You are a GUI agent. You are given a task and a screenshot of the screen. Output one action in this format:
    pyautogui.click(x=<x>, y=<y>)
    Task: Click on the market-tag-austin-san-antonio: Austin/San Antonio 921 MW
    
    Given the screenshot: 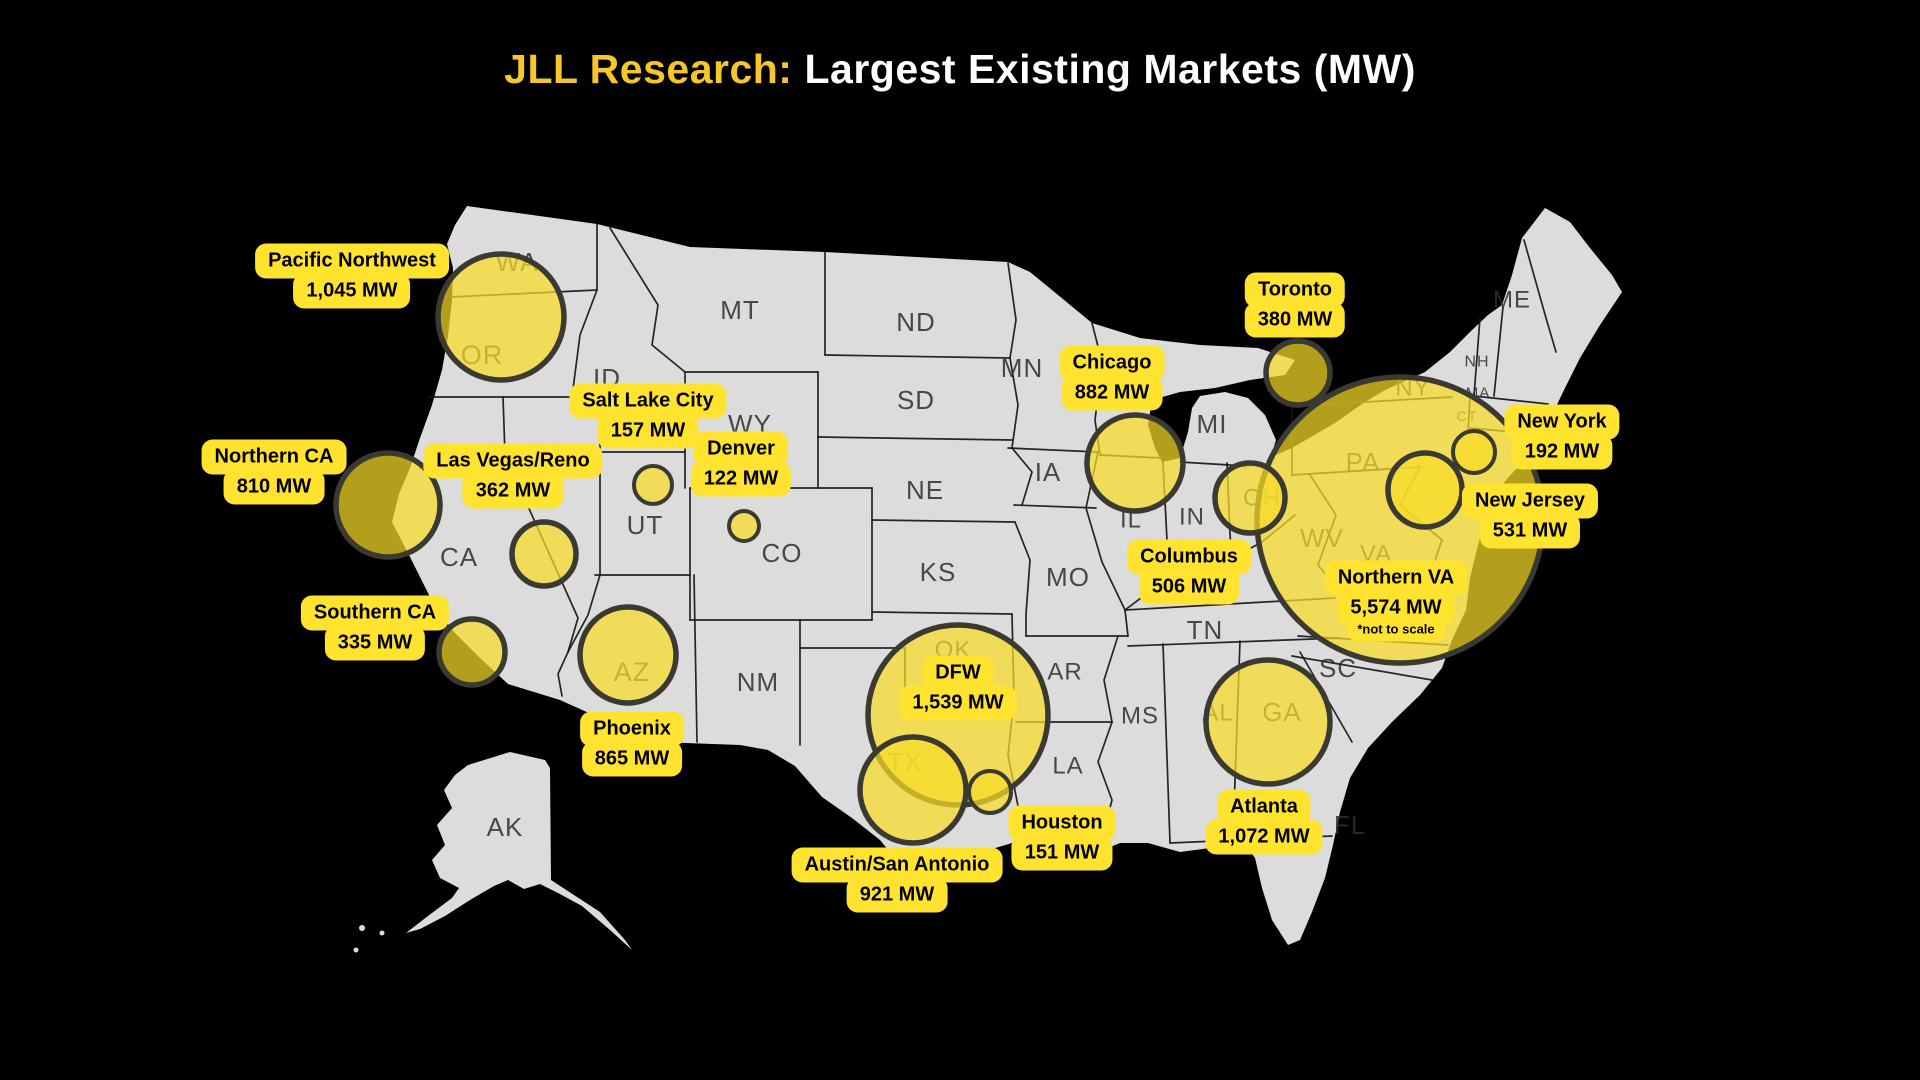 What is the action you would take?
    pyautogui.click(x=897, y=880)
    